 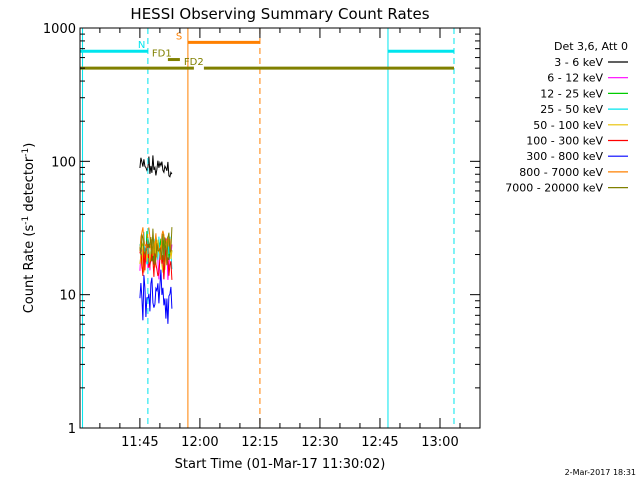 I want to click on legend-label-1: 6 - 12 keV, so click(x=575, y=78).